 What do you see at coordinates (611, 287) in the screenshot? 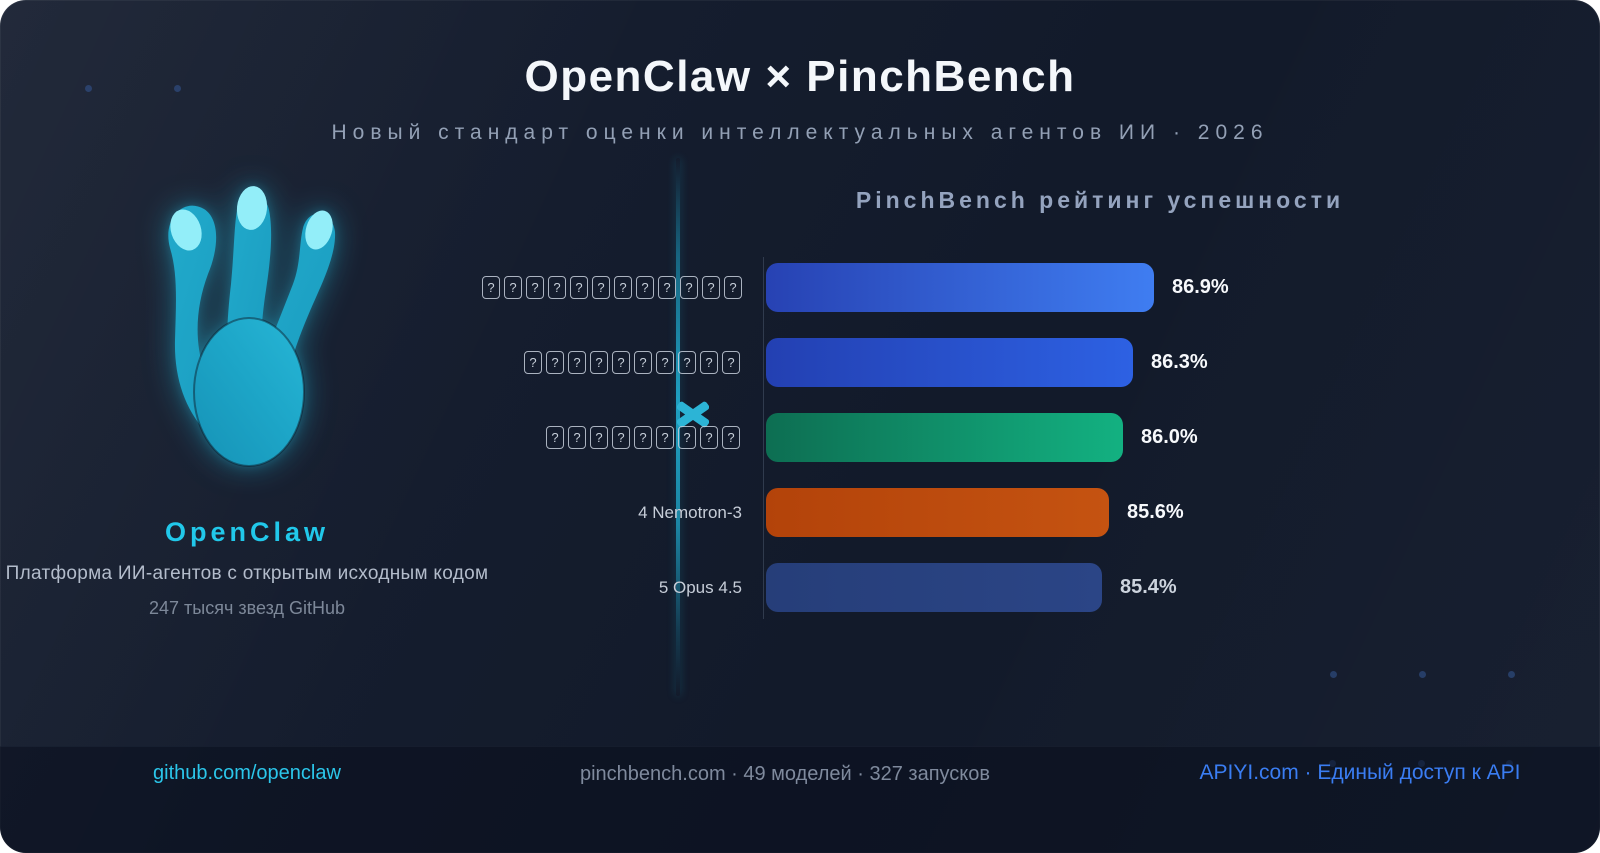
I see `bar-label: ????????????` at bounding box center [611, 287].